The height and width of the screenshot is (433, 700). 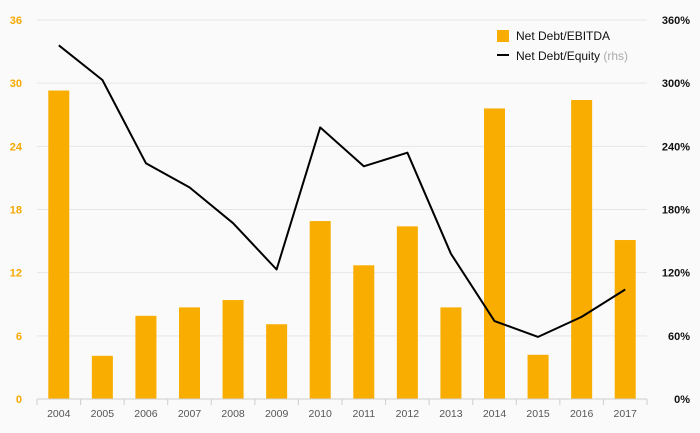 I want to click on y-right-tick-label: 180%, so click(x=676, y=211).